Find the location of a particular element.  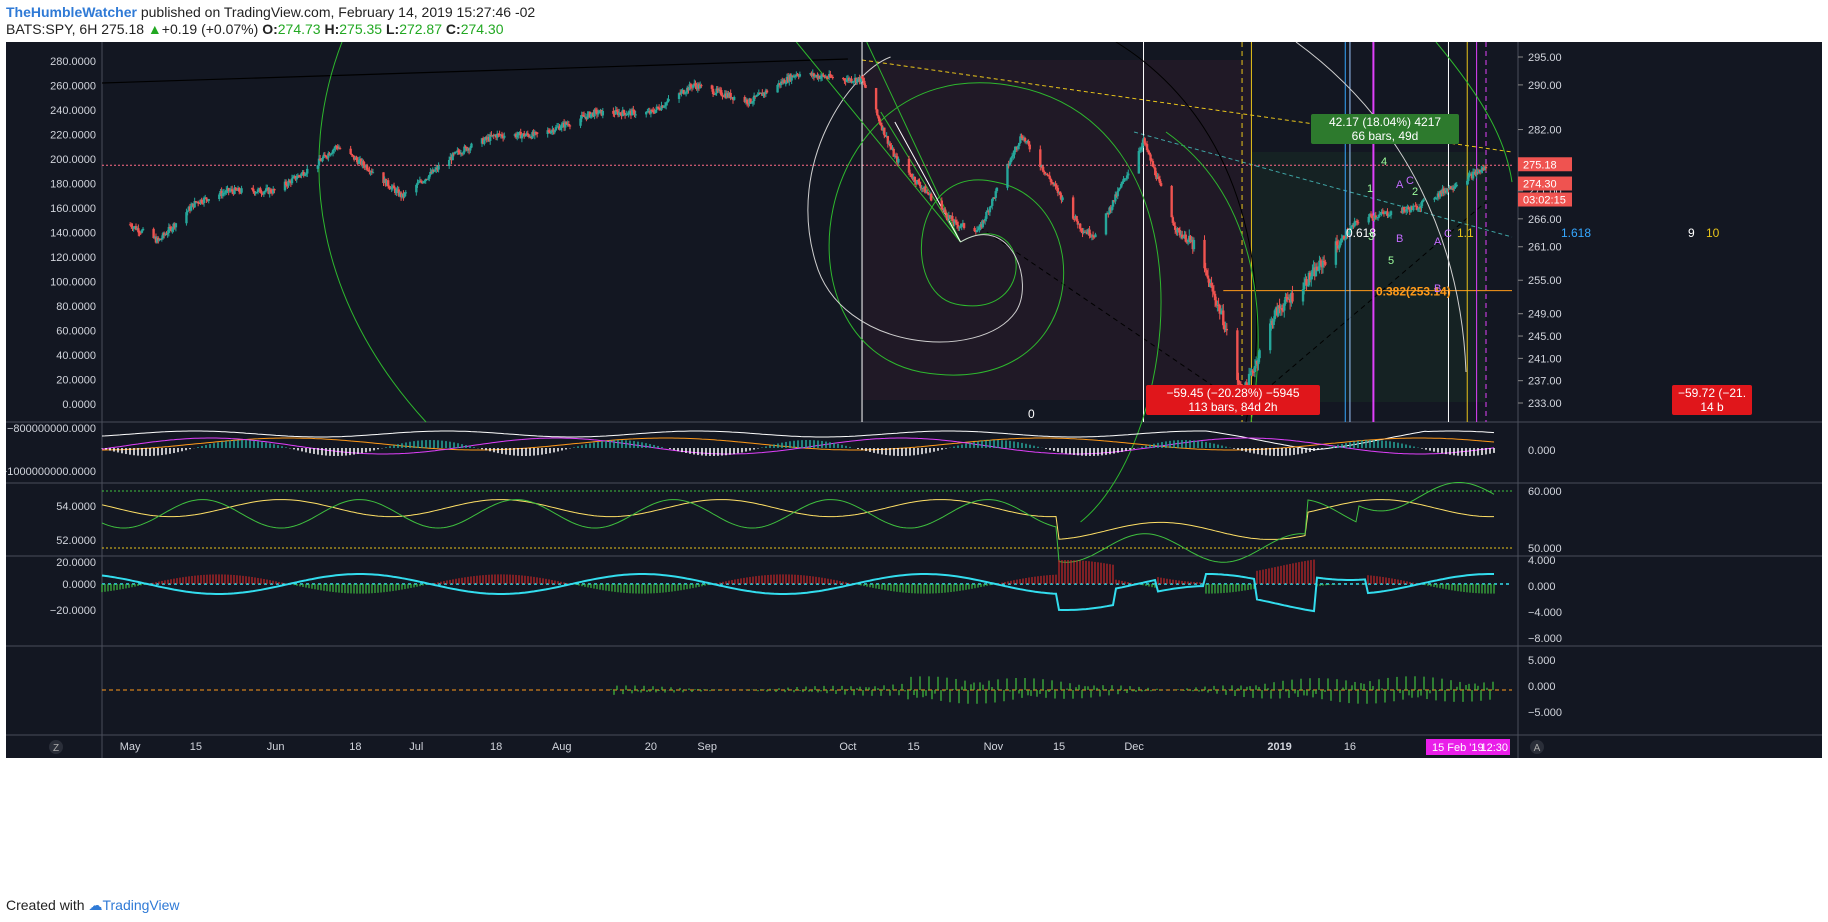

fib-arc is located at coordinates (372, 232).